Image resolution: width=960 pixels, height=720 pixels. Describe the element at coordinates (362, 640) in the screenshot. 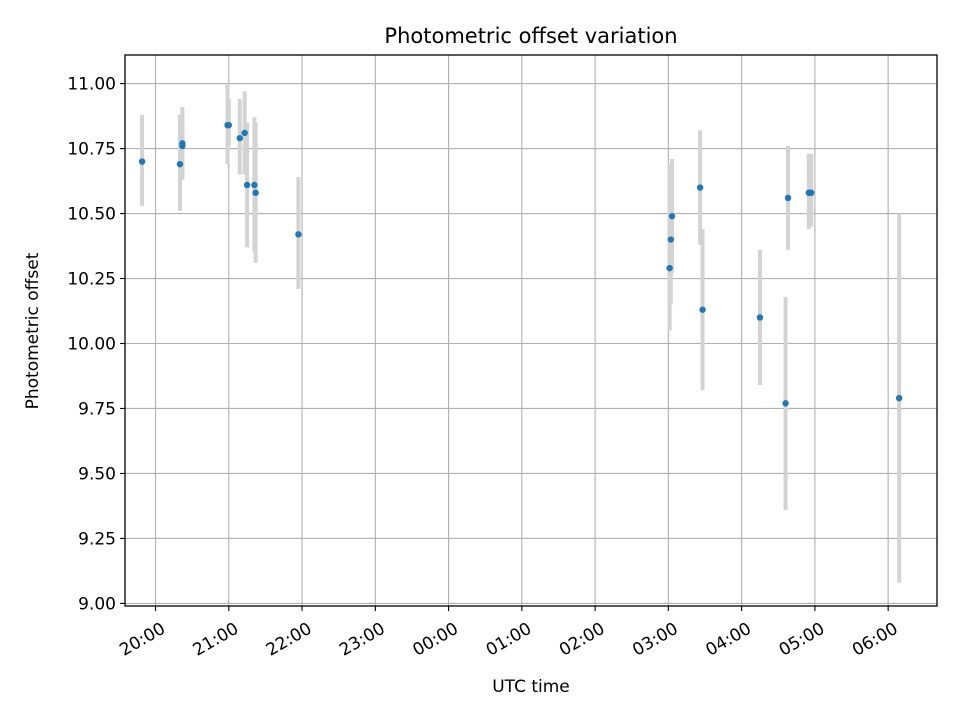

I see `x-tick-label: 23:00` at that location.